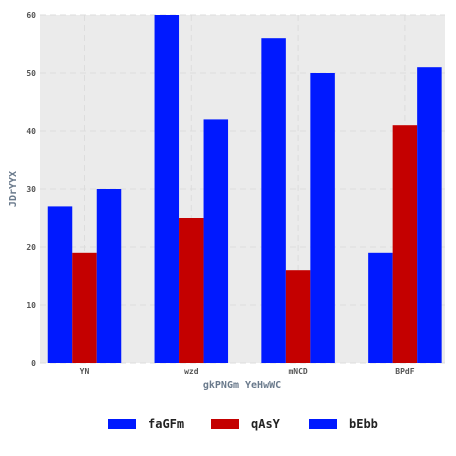  I want to click on x-tick-labels: YN wzd mNCD BPdF, so click(247, 371).